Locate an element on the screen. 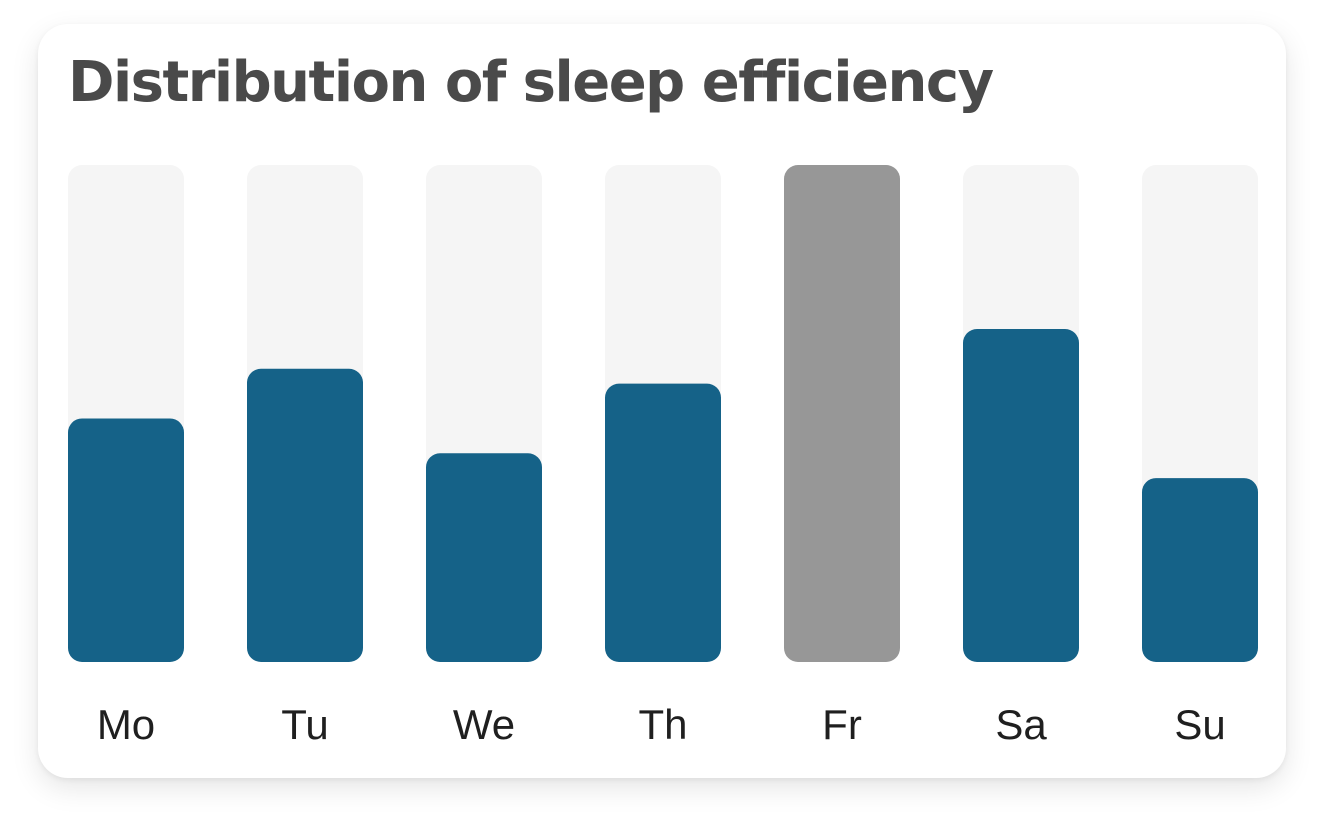 The image size is (1322, 828). day-label-tu: Tu is located at coordinates (304, 724).